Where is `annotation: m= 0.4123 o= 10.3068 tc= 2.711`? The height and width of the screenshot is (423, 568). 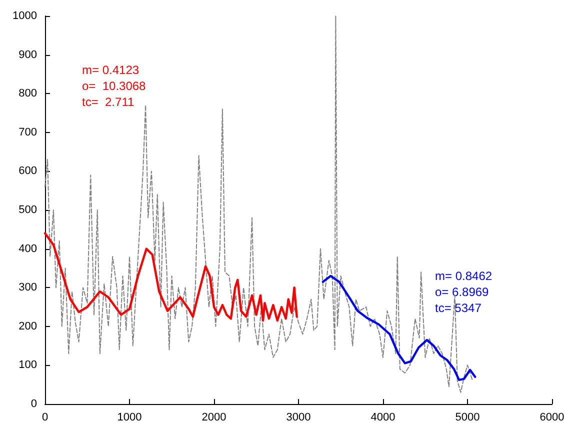 annotation: m= 0.4123 o= 10.3068 tc= 2.711 is located at coordinates (114, 86).